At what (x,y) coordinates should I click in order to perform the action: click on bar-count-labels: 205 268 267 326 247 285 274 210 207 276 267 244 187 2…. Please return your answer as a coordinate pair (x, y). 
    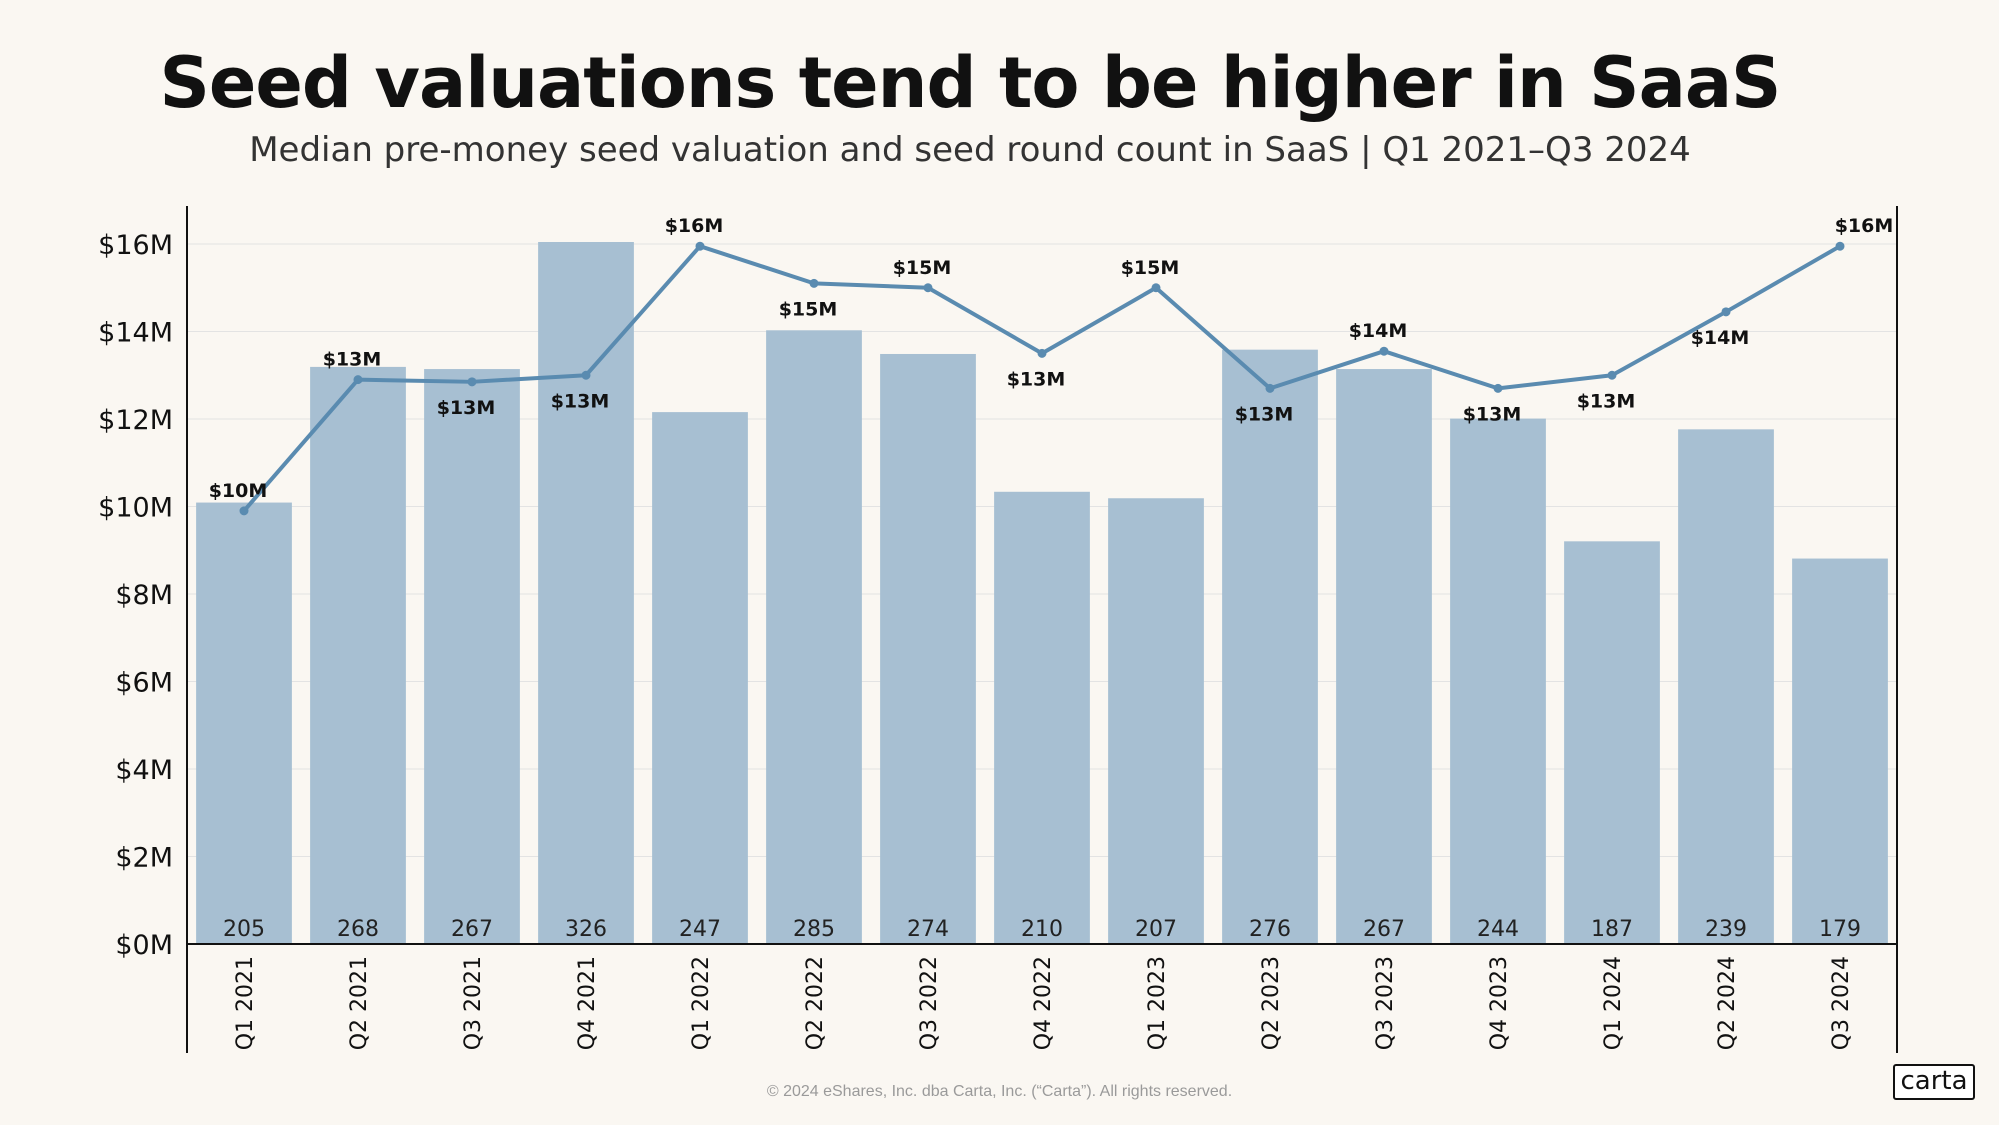
    Looking at the image, I should click on (1042, 929).